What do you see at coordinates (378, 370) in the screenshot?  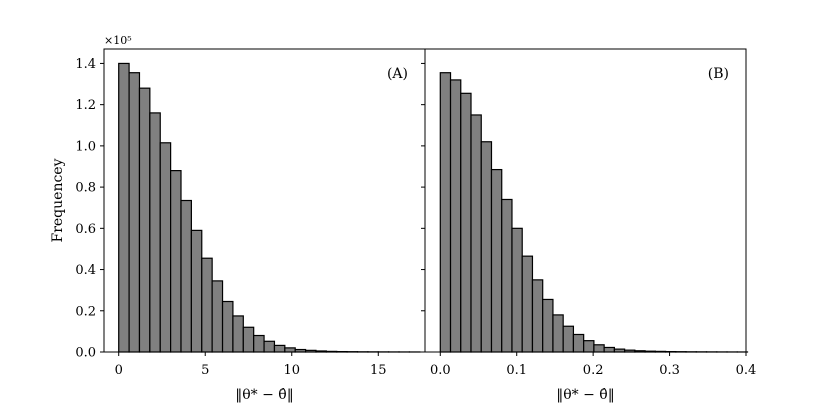 I see `panel-a-x-tick-label: 15` at bounding box center [378, 370].